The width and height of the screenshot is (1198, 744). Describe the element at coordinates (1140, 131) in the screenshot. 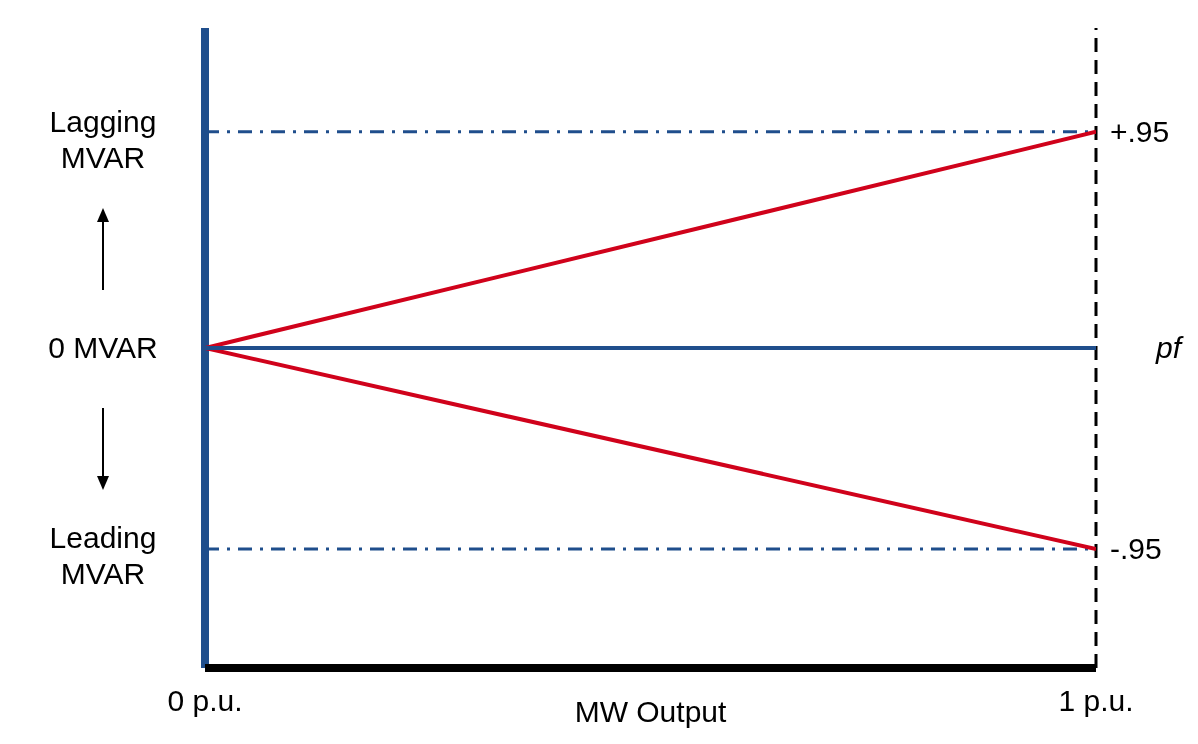

I see `annotation: +.95` at that location.